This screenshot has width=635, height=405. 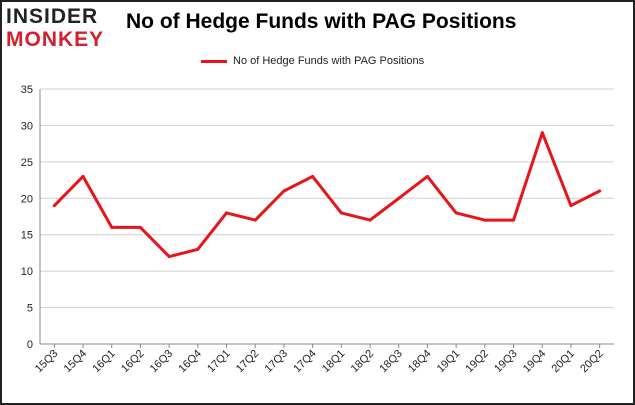 I want to click on y-tick-label: 20, so click(x=27, y=199).